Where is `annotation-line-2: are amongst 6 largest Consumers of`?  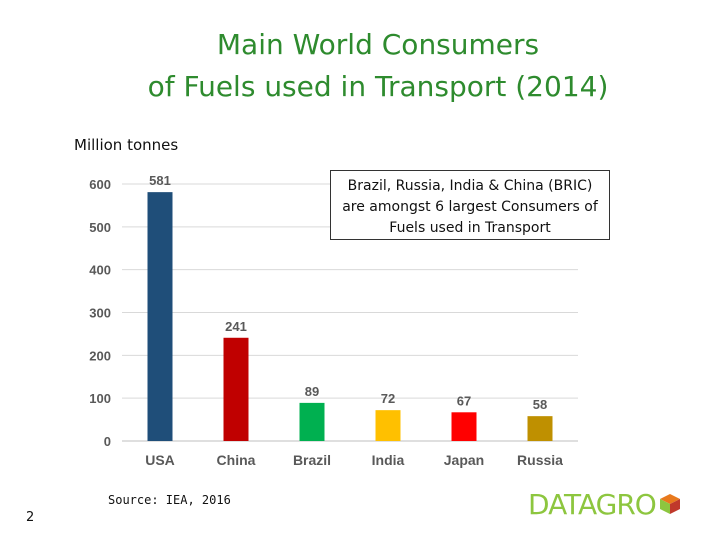 annotation-line-2: are amongst 6 largest Consumers of is located at coordinates (470, 207).